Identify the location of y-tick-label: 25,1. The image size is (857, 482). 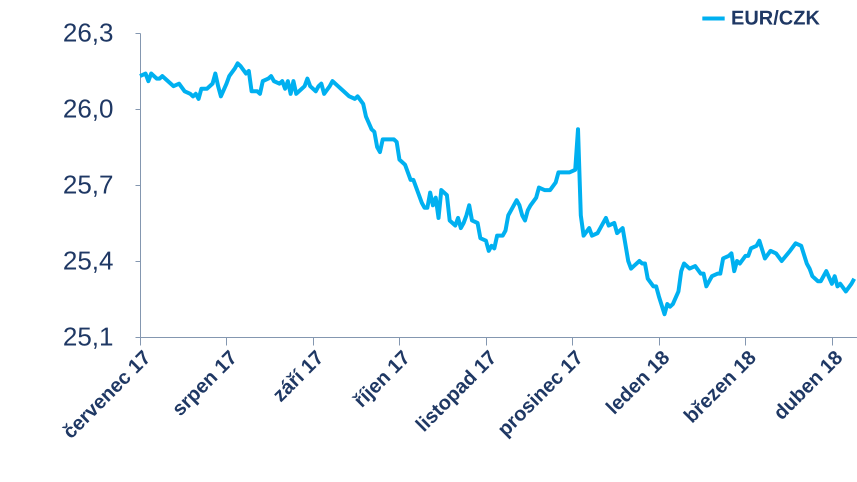
(88, 337).